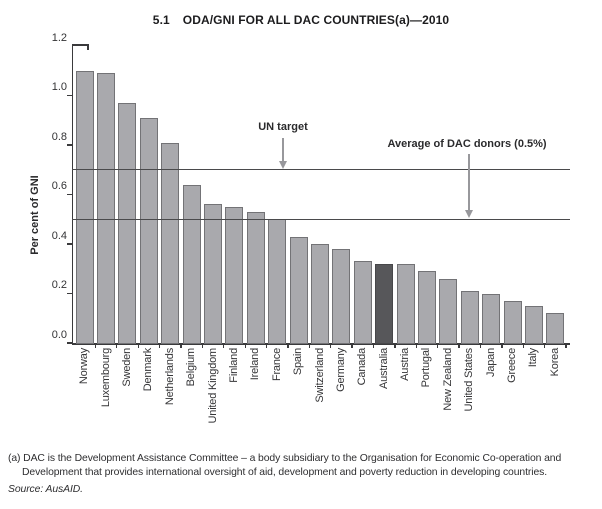 The image size is (602, 509). What do you see at coordinates (384, 303) in the screenshot?
I see `bar-australia` at bounding box center [384, 303].